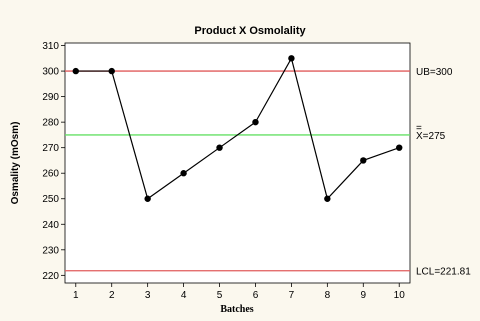  What do you see at coordinates (50, 123) in the screenshot?
I see `y-tick-label-280: 280` at bounding box center [50, 123].